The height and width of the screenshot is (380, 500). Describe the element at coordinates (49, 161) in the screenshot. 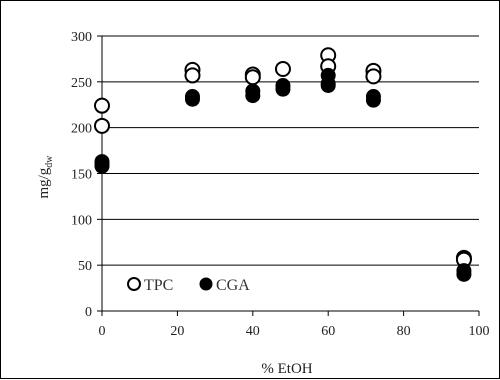

I see `y-axis-label-sub: dw` at that location.